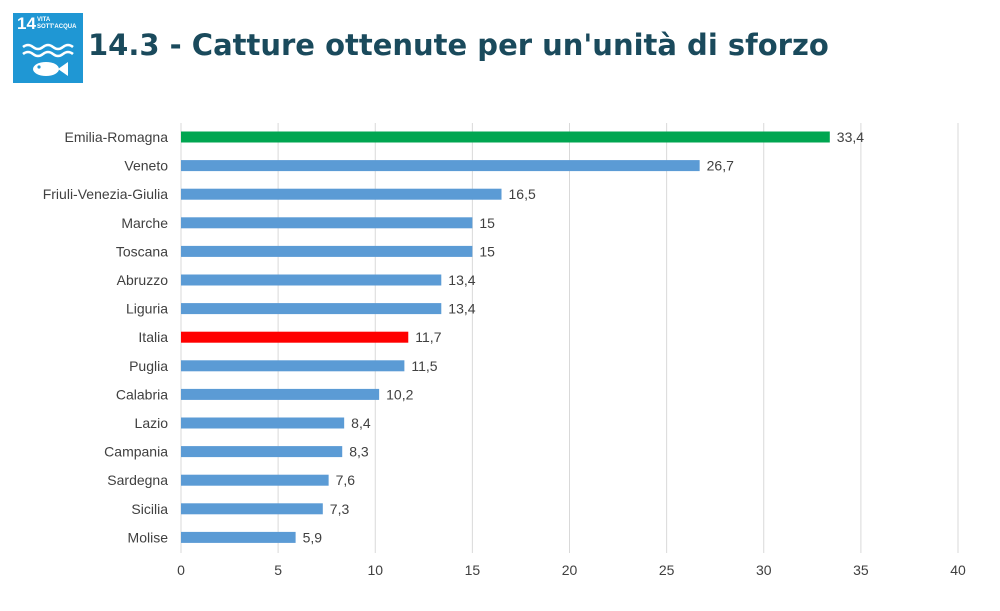 The width and height of the screenshot is (1000, 611). What do you see at coordinates (473, 570) in the screenshot?
I see `x-tick-label: 15` at bounding box center [473, 570].